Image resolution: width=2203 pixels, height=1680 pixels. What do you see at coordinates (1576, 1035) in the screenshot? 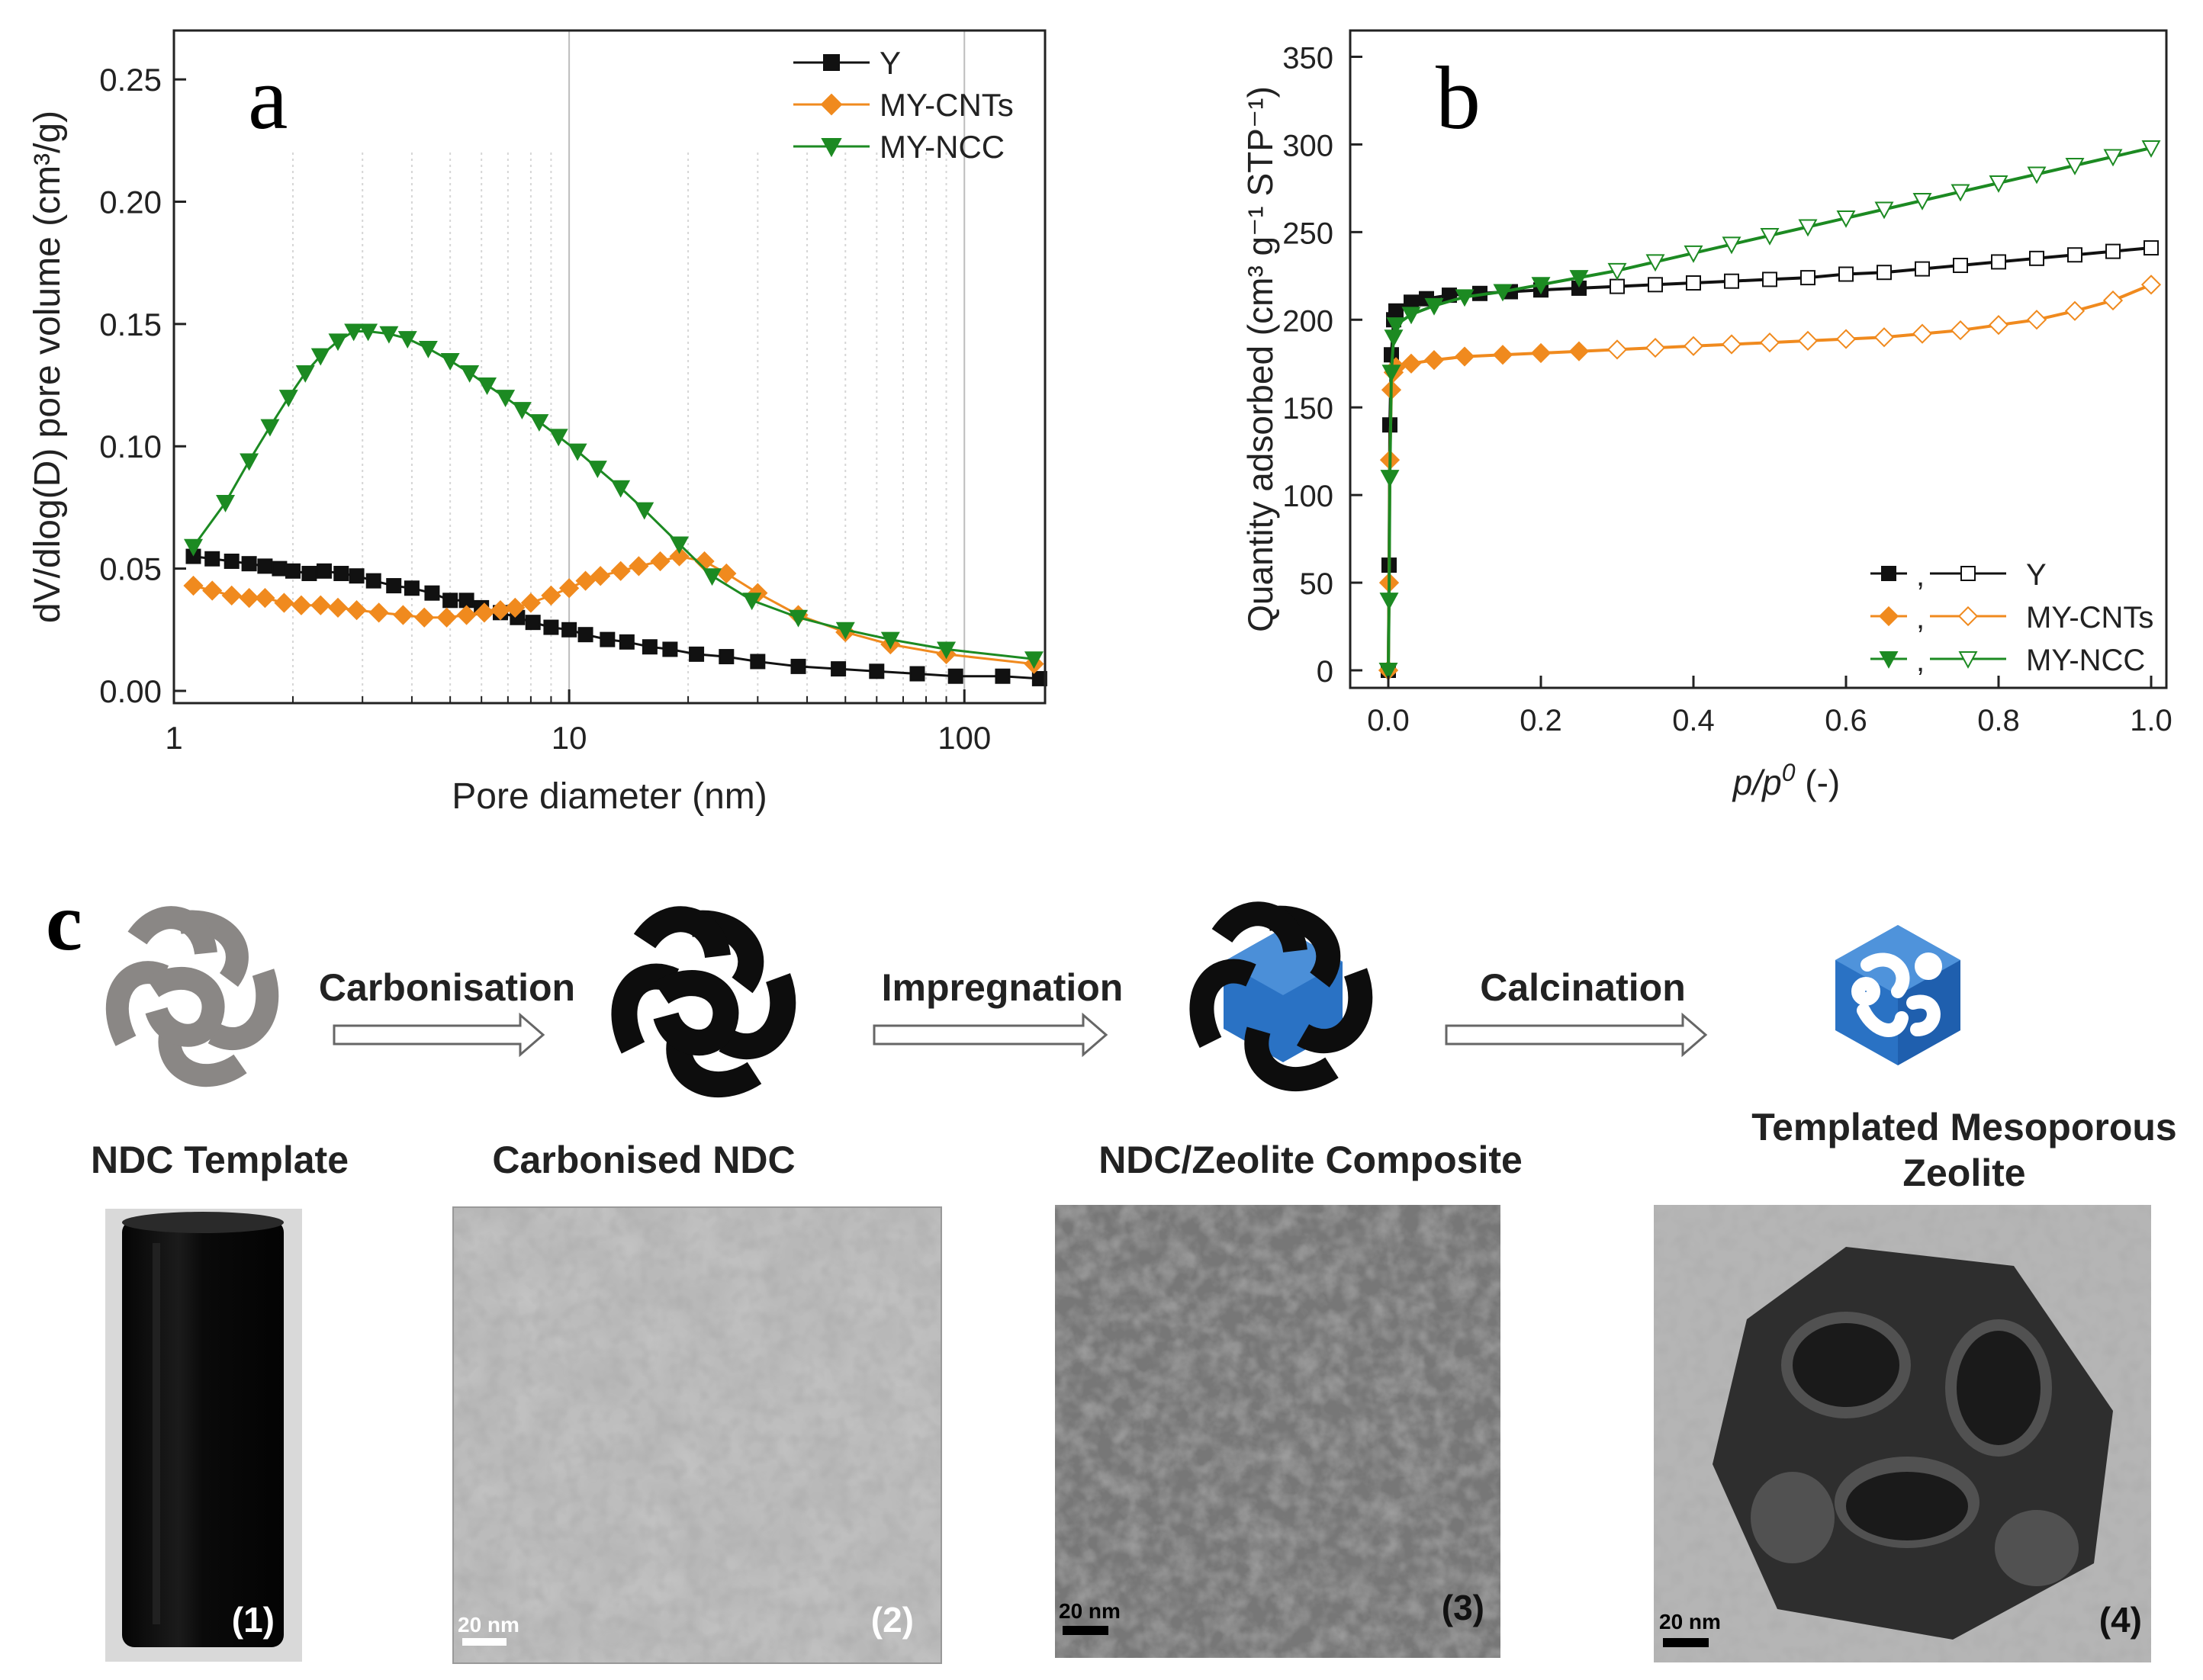
I see `arrow-right-icon` at bounding box center [1576, 1035].